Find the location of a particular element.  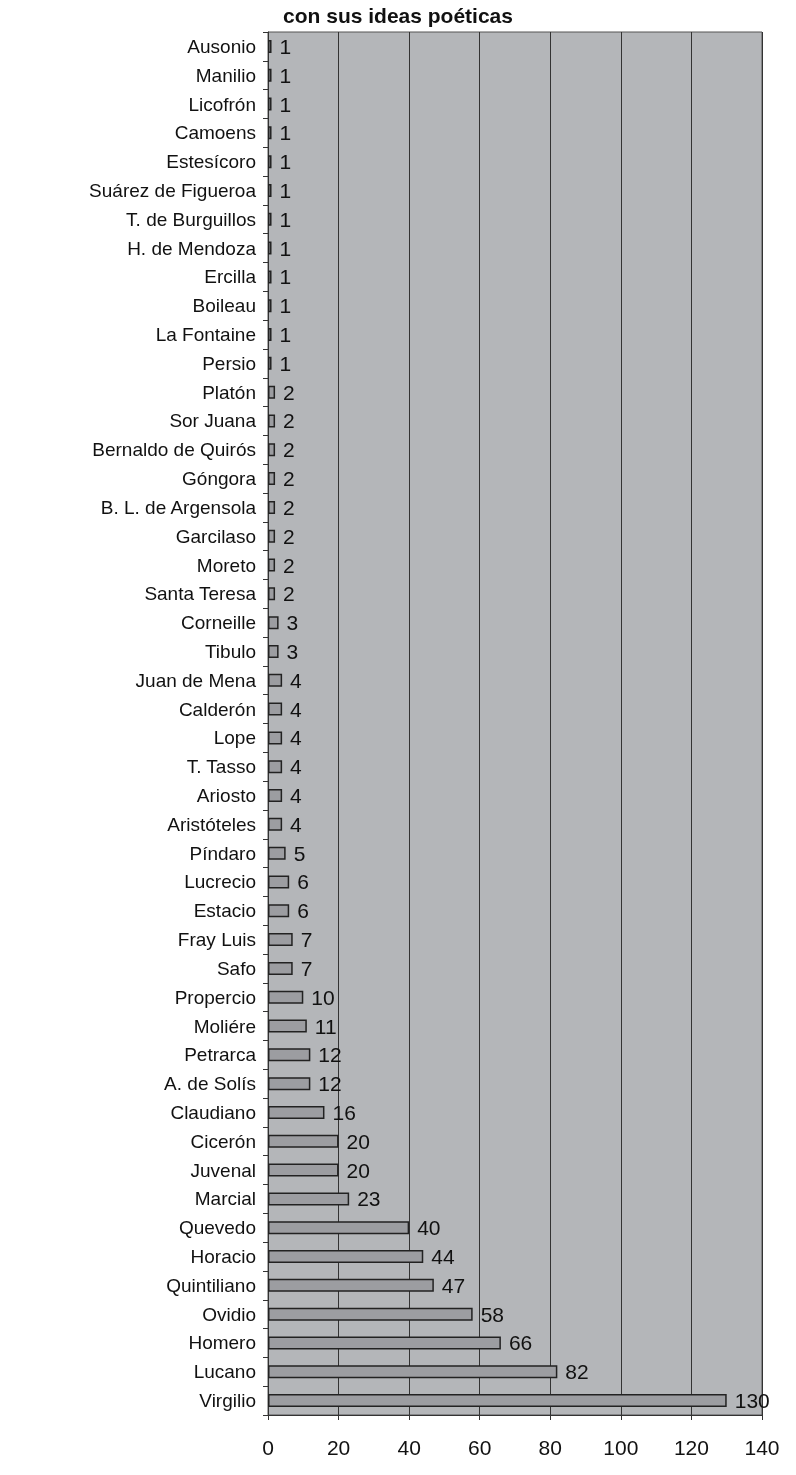

y-tick-label: Estesícoro is located at coordinates (211, 162).